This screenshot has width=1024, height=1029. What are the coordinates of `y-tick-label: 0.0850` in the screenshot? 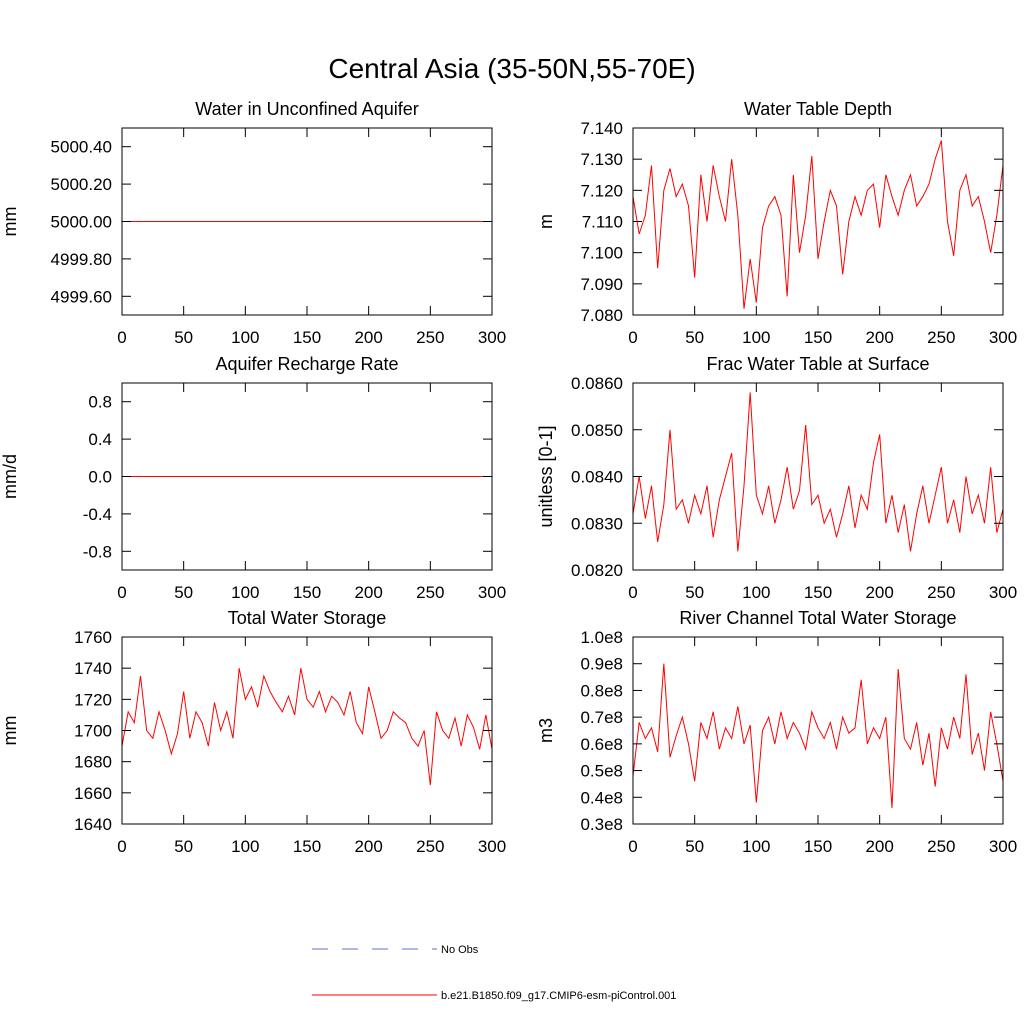 It's located at (597, 430).